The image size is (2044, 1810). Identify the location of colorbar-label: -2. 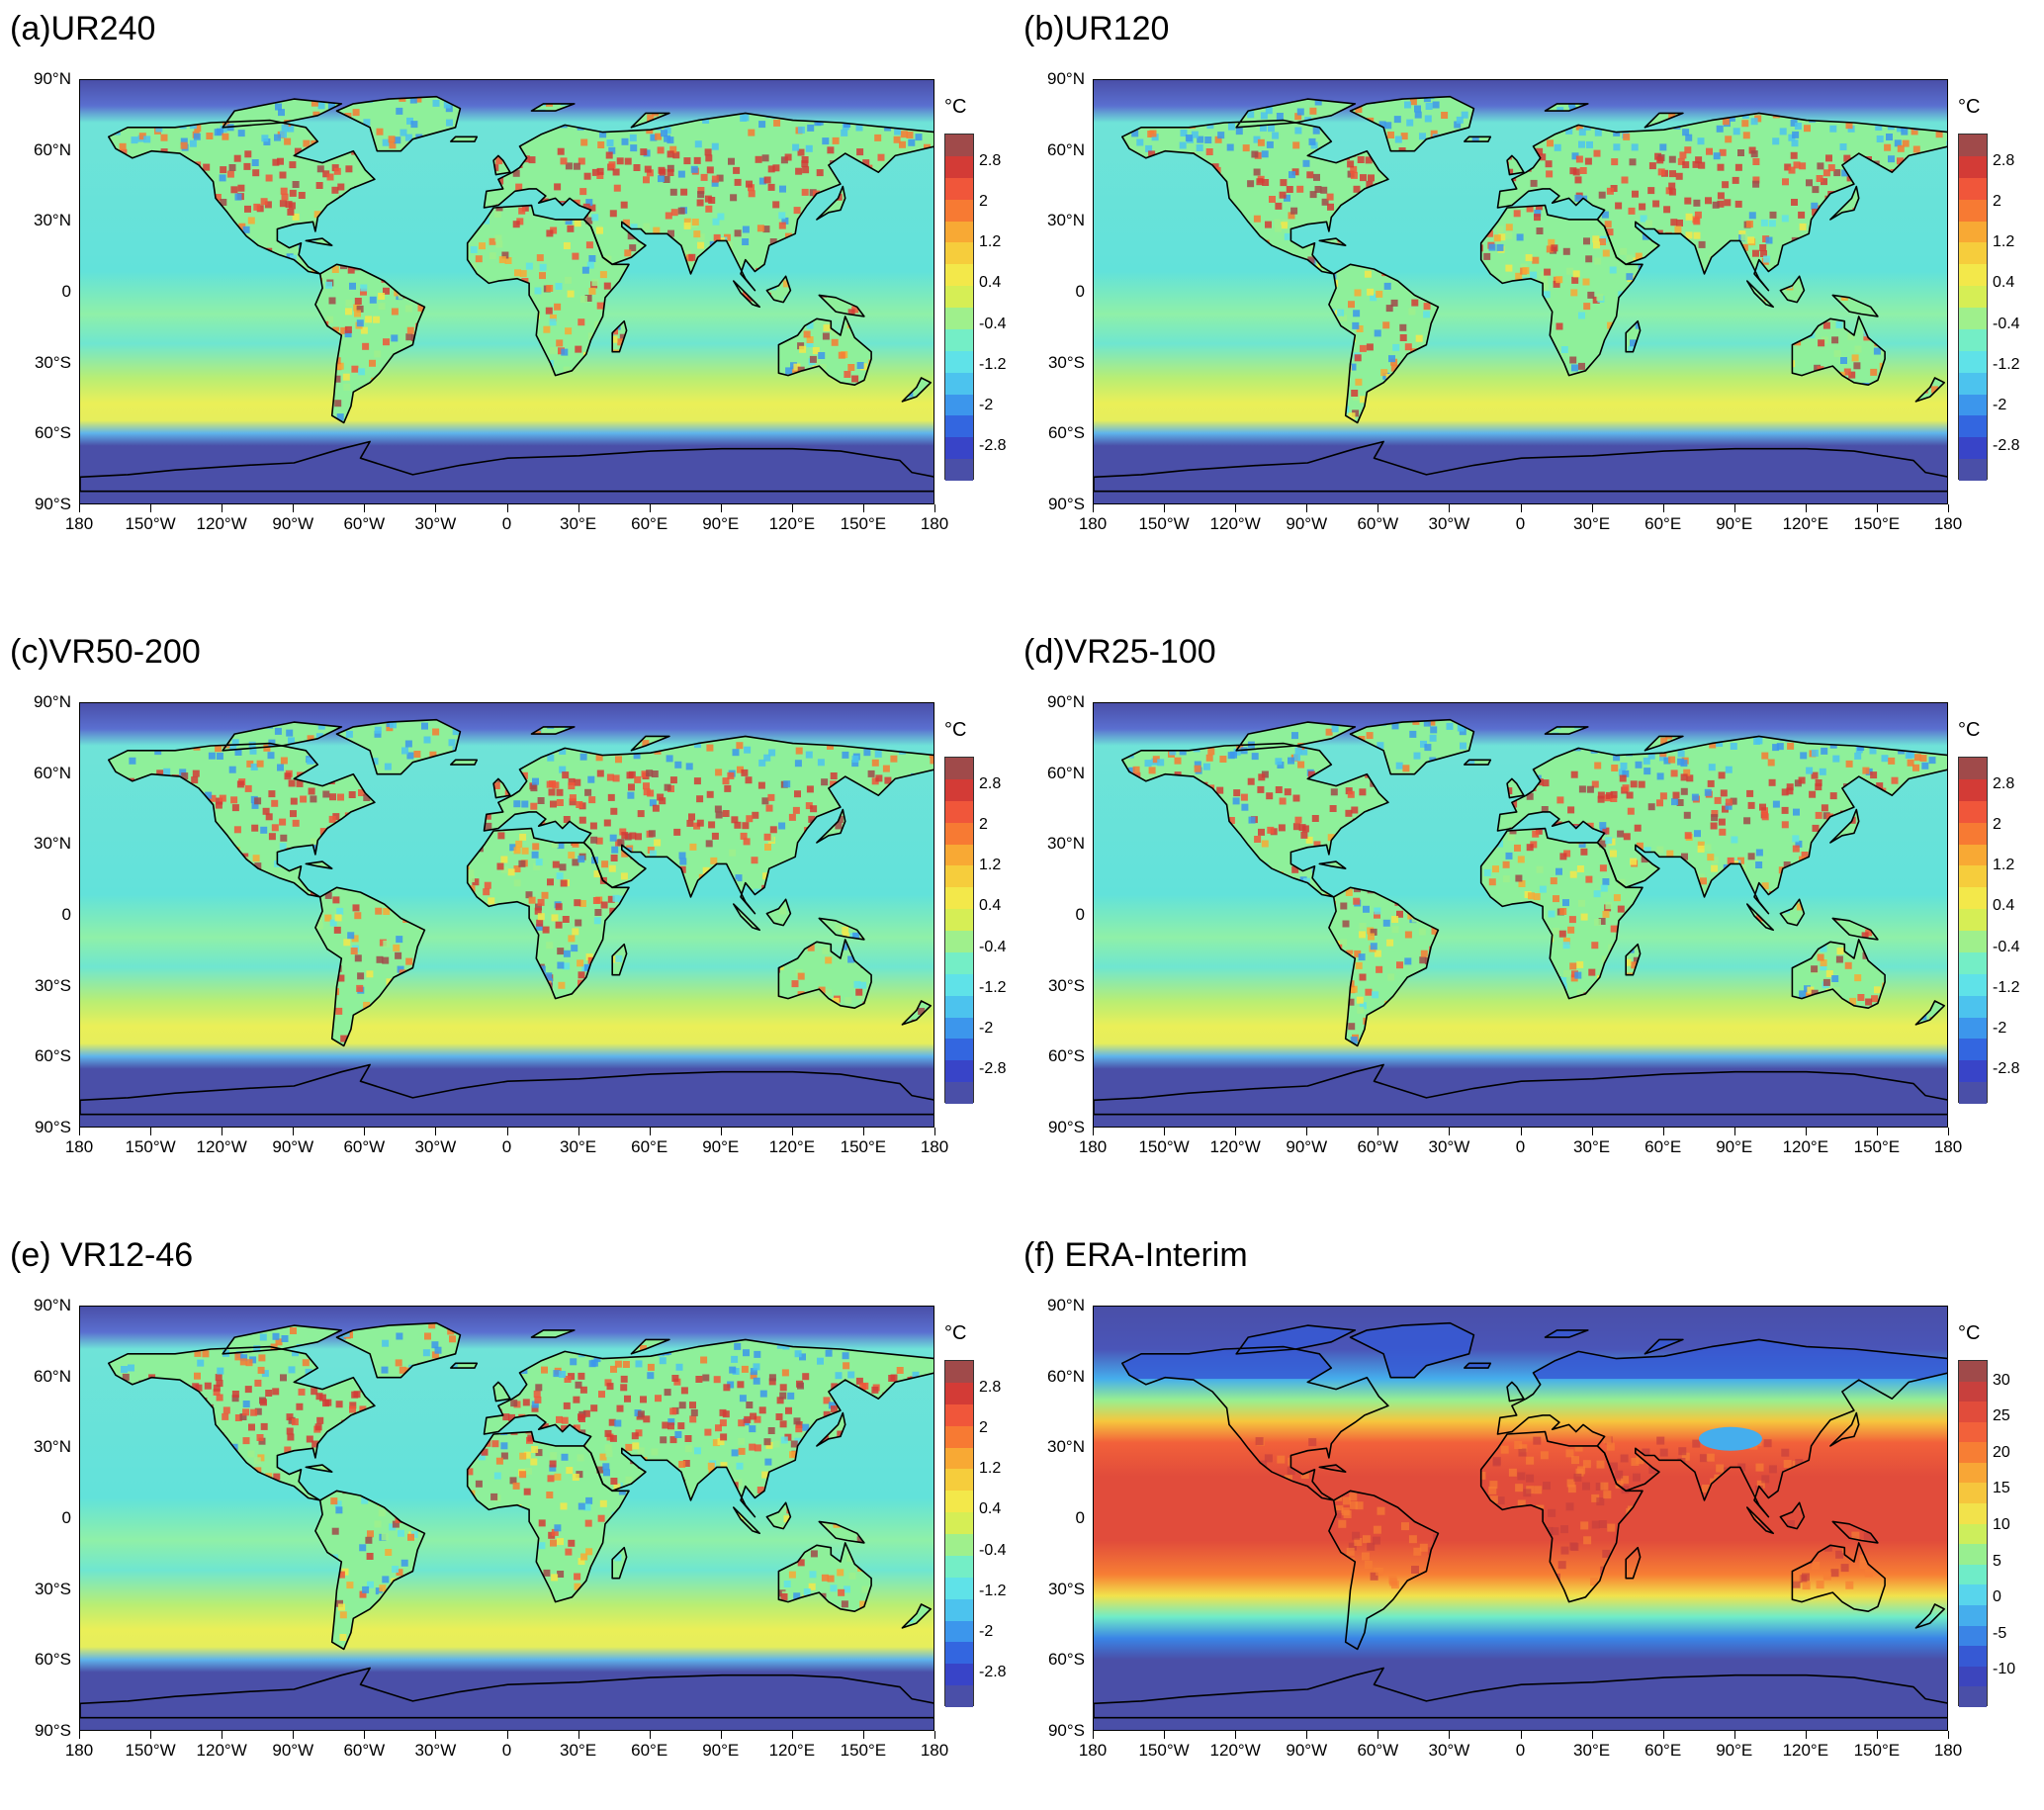
(1999, 1029).